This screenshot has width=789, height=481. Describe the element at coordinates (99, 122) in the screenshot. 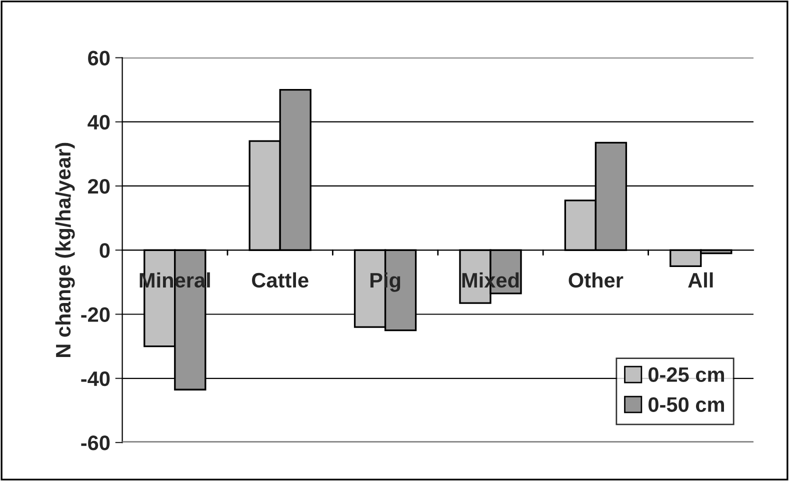

I see `y-tick-label: 40` at that location.